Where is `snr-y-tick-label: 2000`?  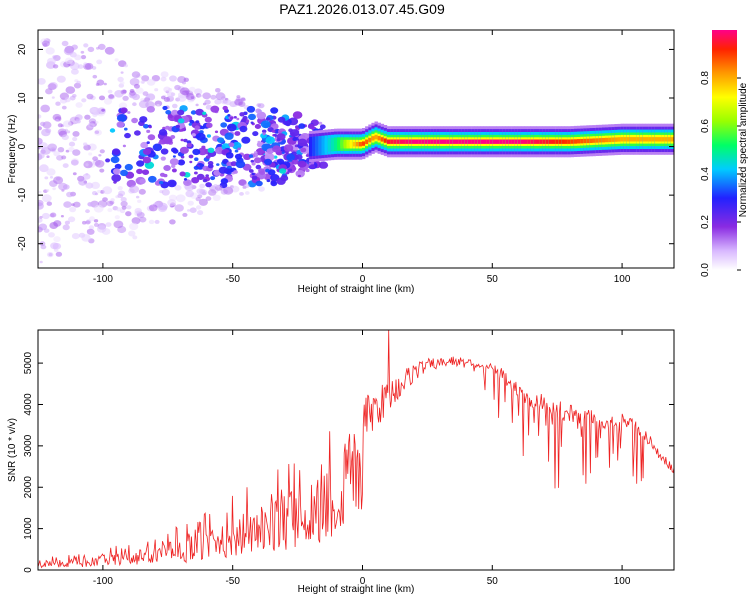
snr-y-tick-label: 2000 is located at coordinates (28, 487).